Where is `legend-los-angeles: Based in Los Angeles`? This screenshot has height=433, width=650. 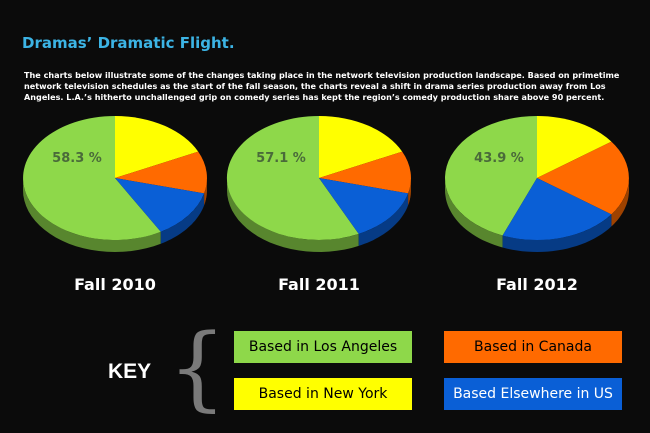
legend-los-angeles: Based in Los Angeles is located at coordinates (323, 347).